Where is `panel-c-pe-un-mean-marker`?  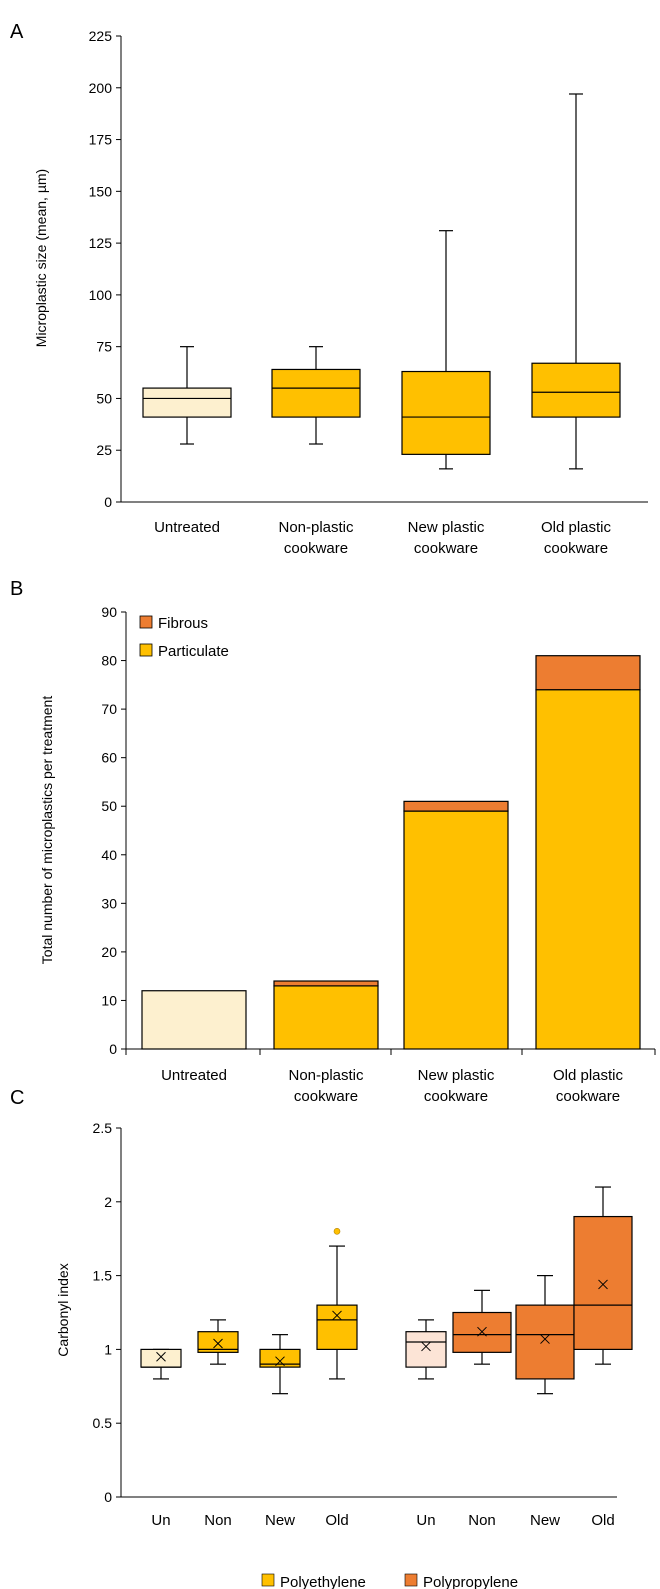
panel-c-pe-un-mean-marker is located at coordinates (161, 1356).